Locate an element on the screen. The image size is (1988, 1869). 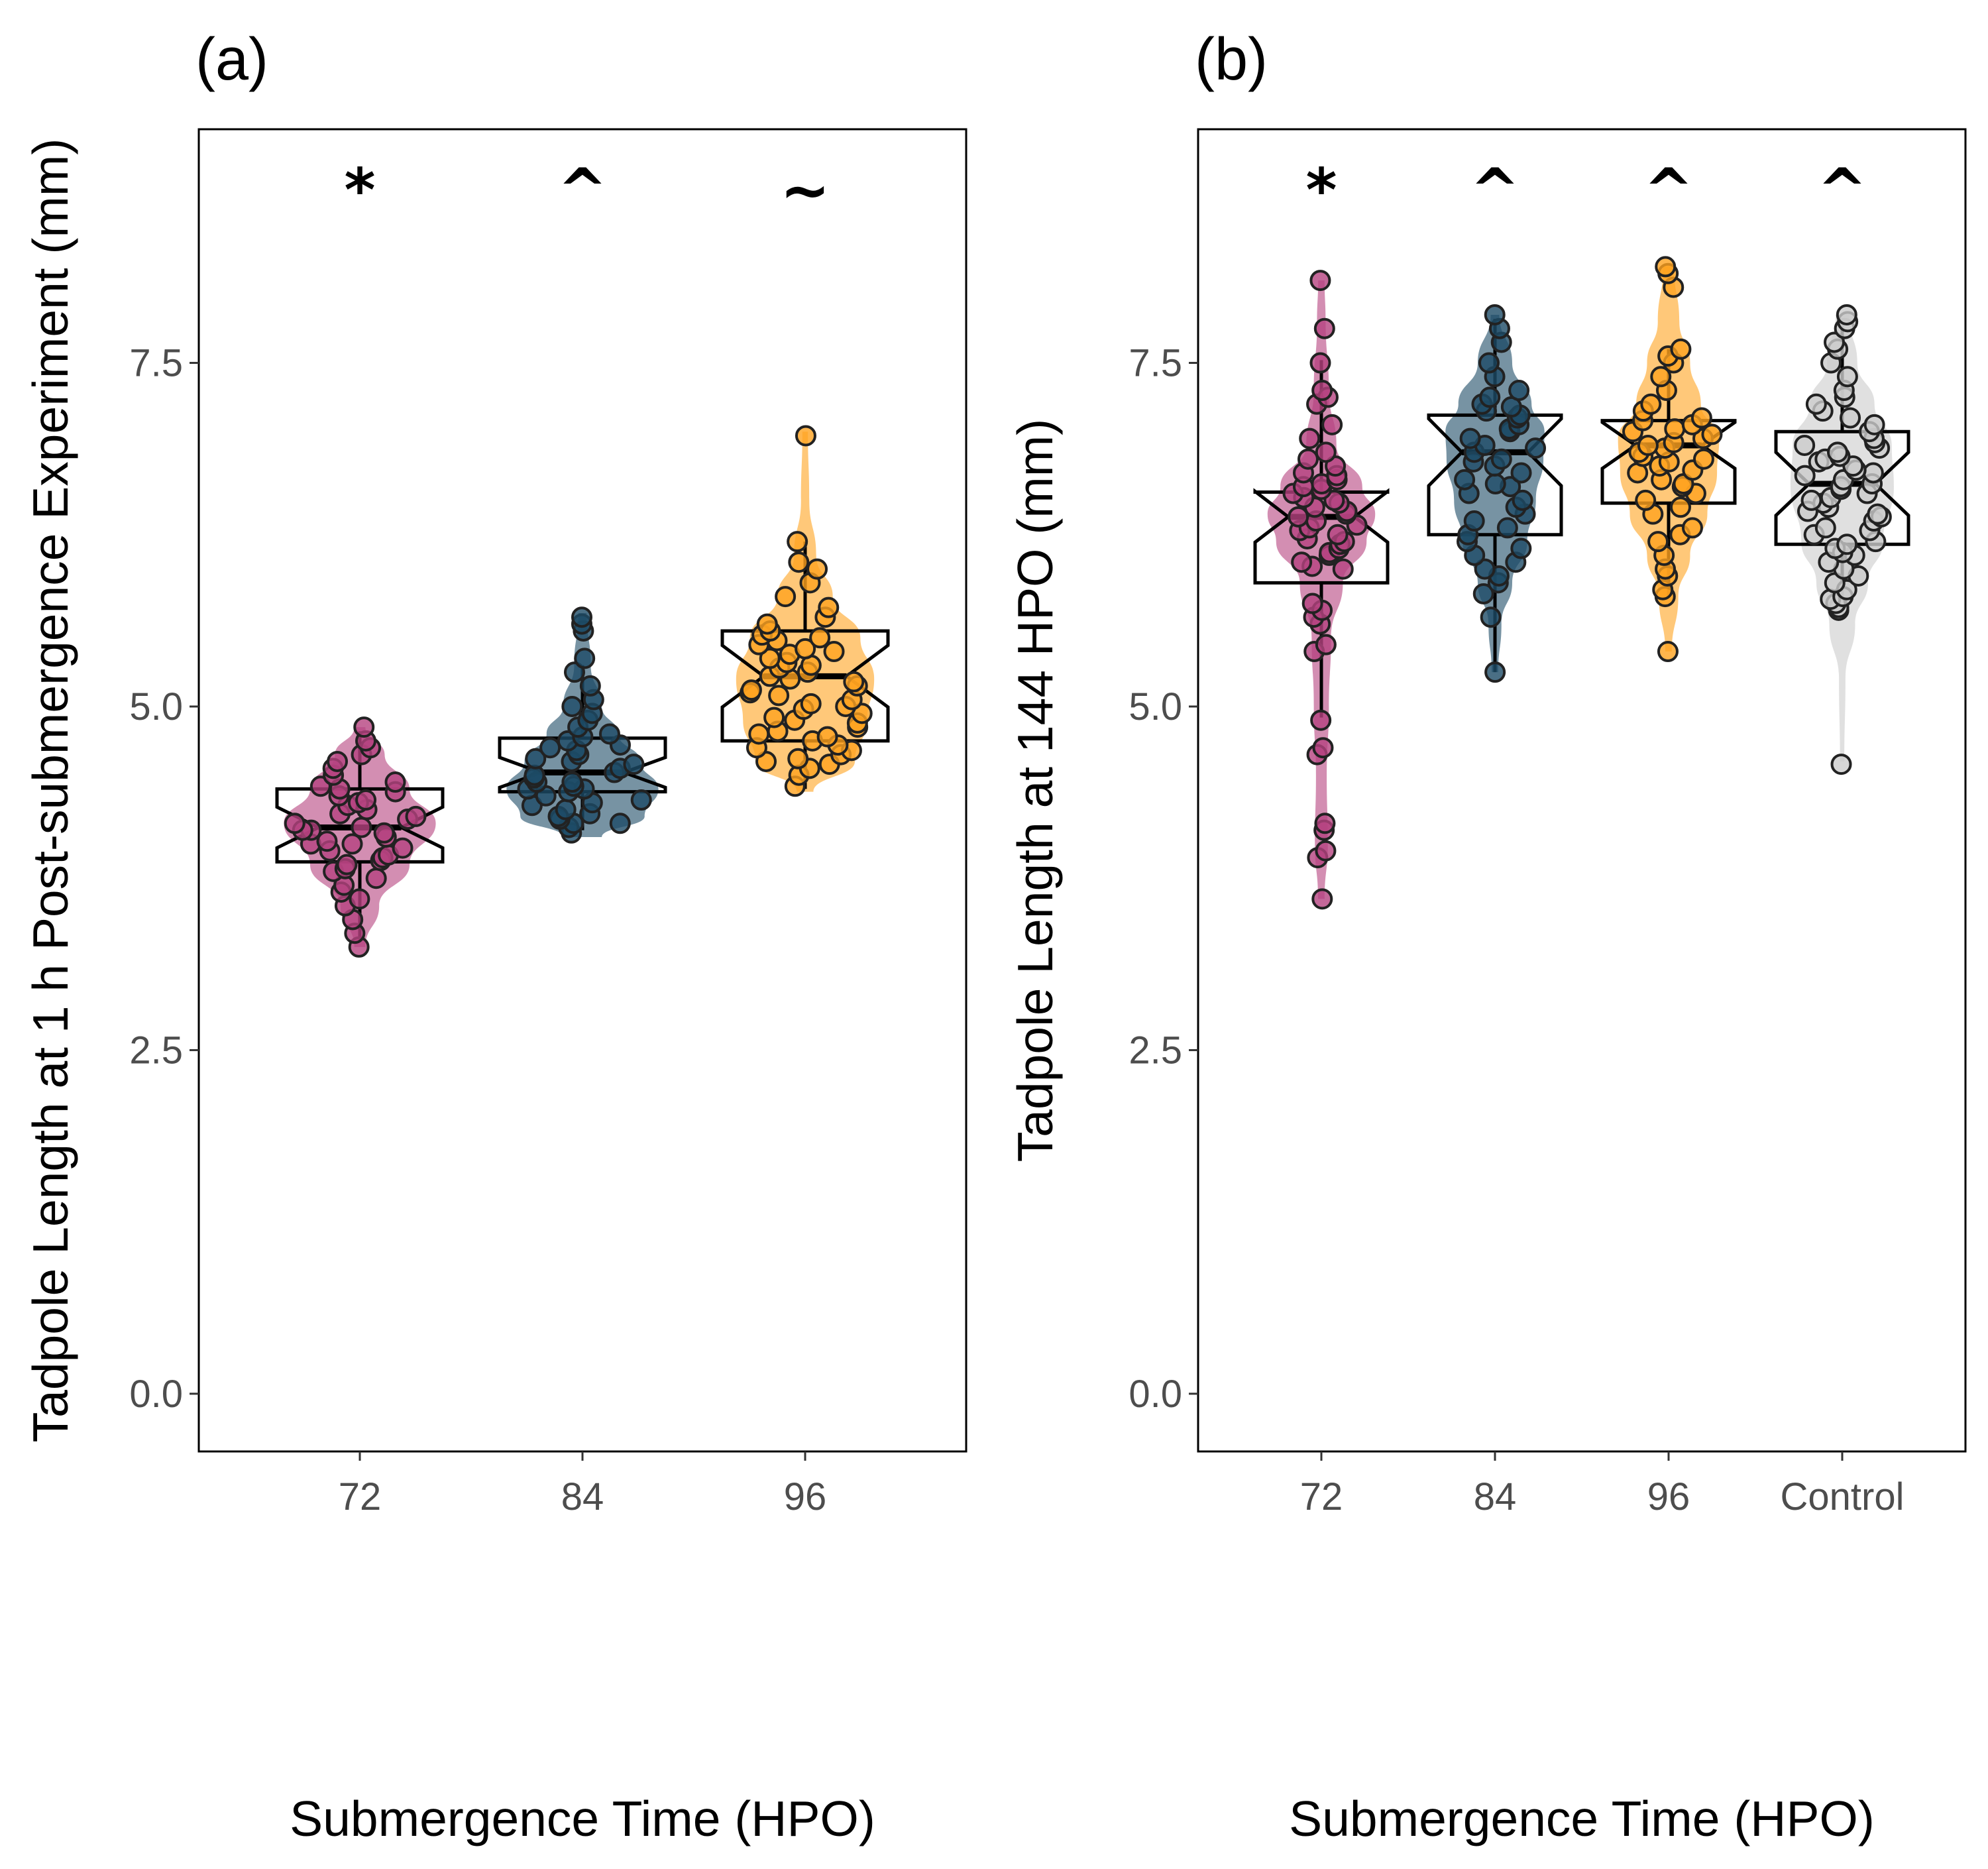
group-72: 72 * is located at coordinates (360, 837).